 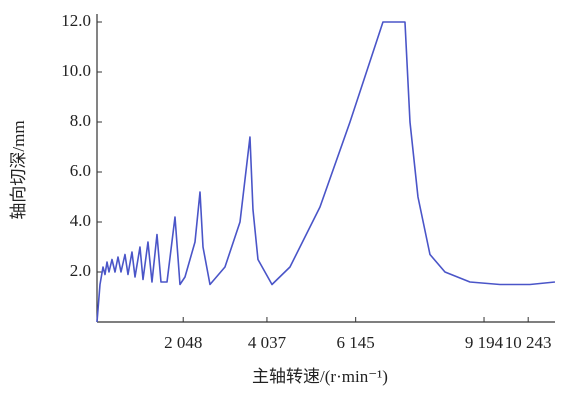 What do you see at coordinates (356, 342) in the screenshot?
I see `x-tick-label: 6 145` at bounding box center [356, 342].